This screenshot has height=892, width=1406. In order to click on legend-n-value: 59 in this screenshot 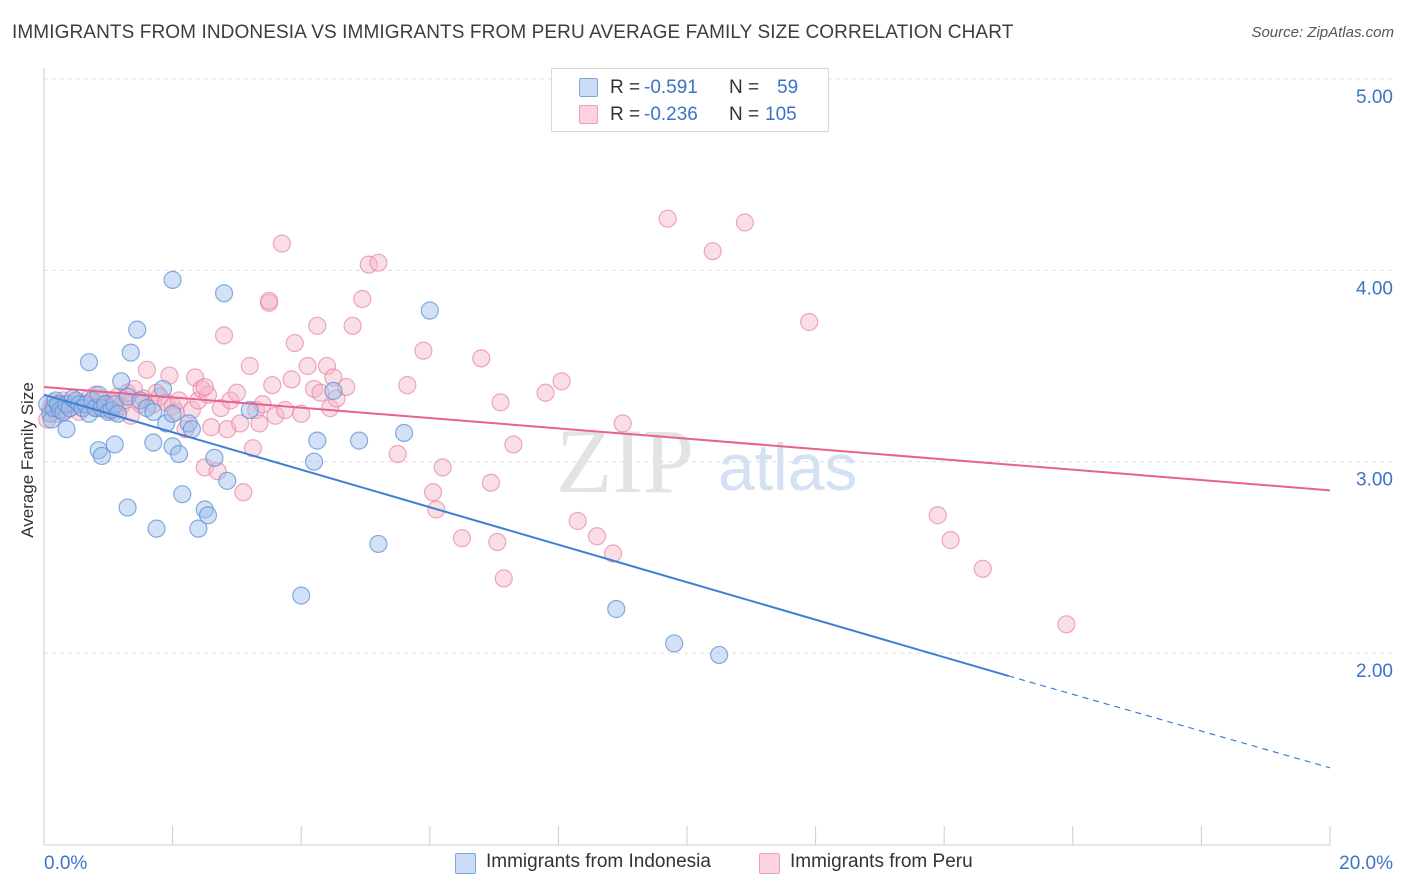, I will do `click(788, 87)`.